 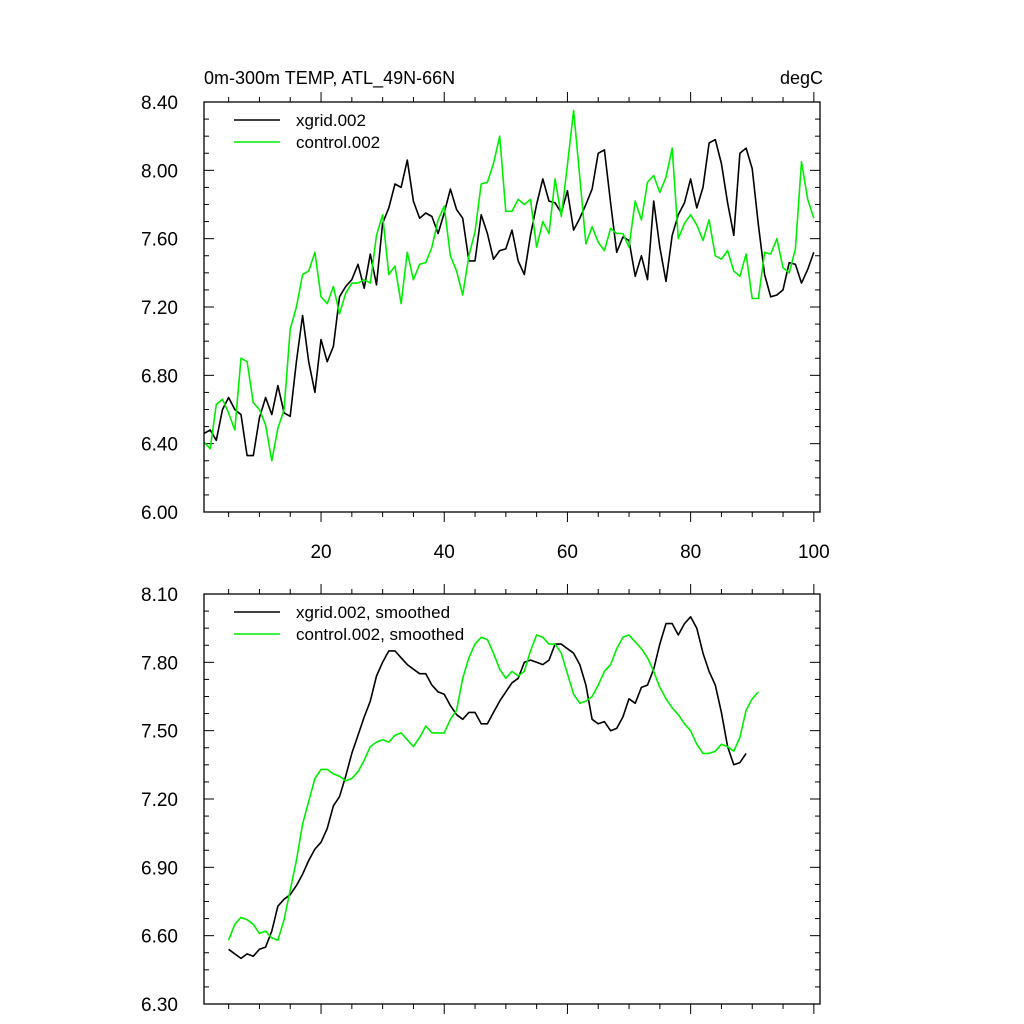 What do you see at coordinates (373, 612) in the screenshot?
I see `legend-label-xgrid-smoothed: xgrid.002, smoothed` at bounding box center [373, 612].